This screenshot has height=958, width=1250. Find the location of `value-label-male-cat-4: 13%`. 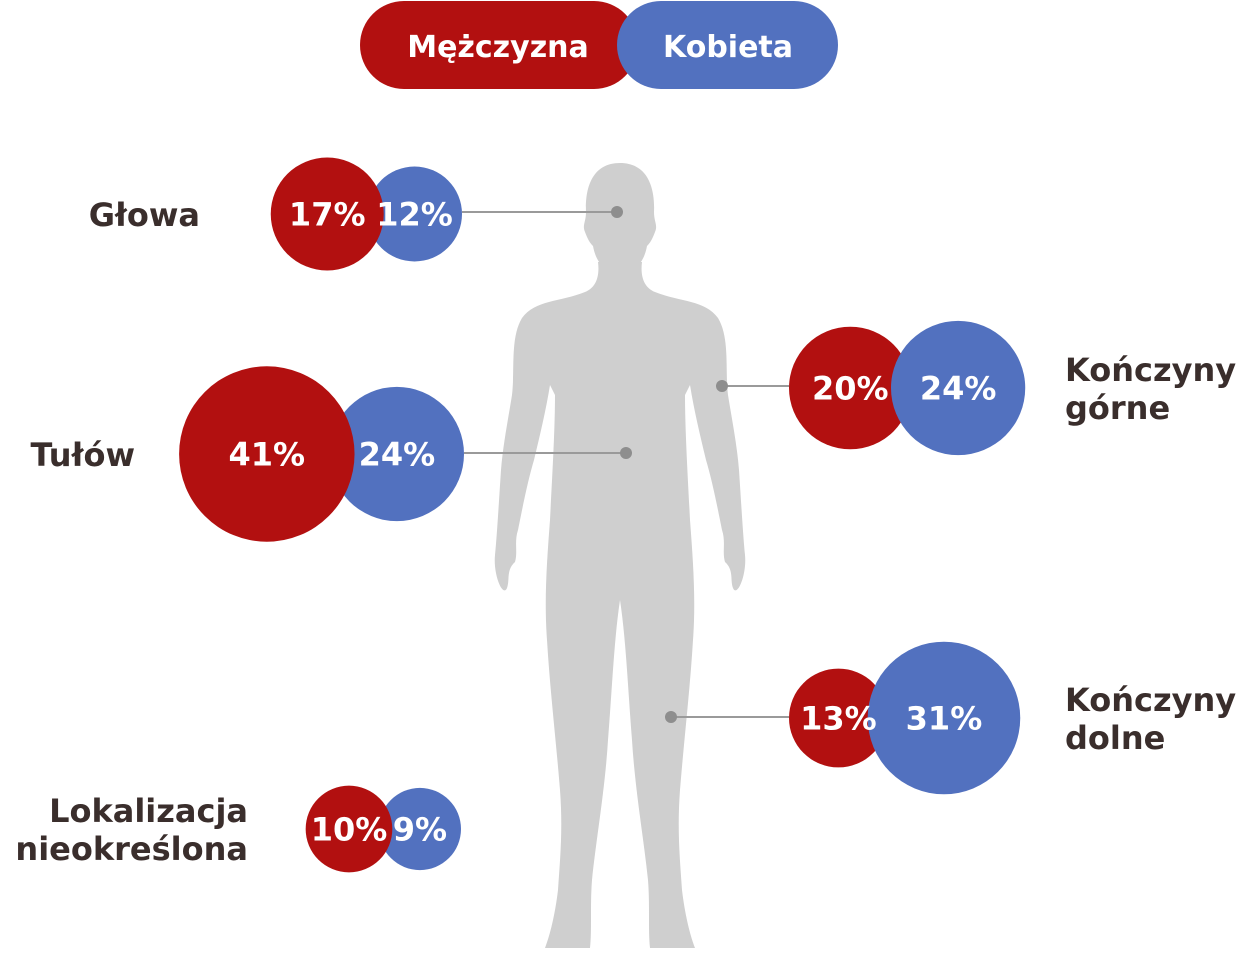

value-label-male-cat-4: 13% is located at coordinates (838, 719).